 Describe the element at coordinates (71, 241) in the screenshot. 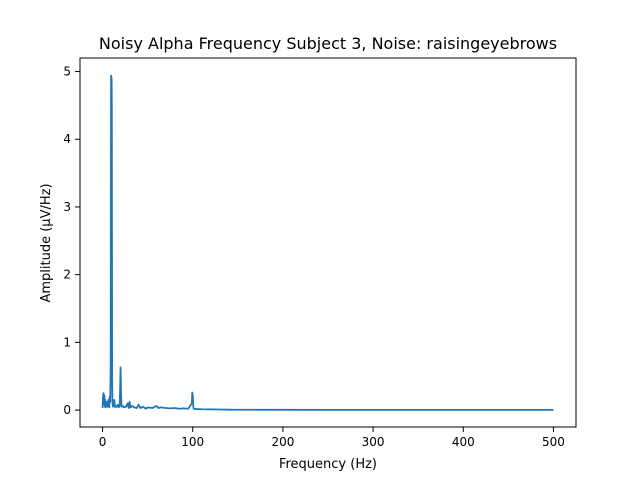

I see `y-axis-ticks: 0 1 2 3 4 5` at that location.